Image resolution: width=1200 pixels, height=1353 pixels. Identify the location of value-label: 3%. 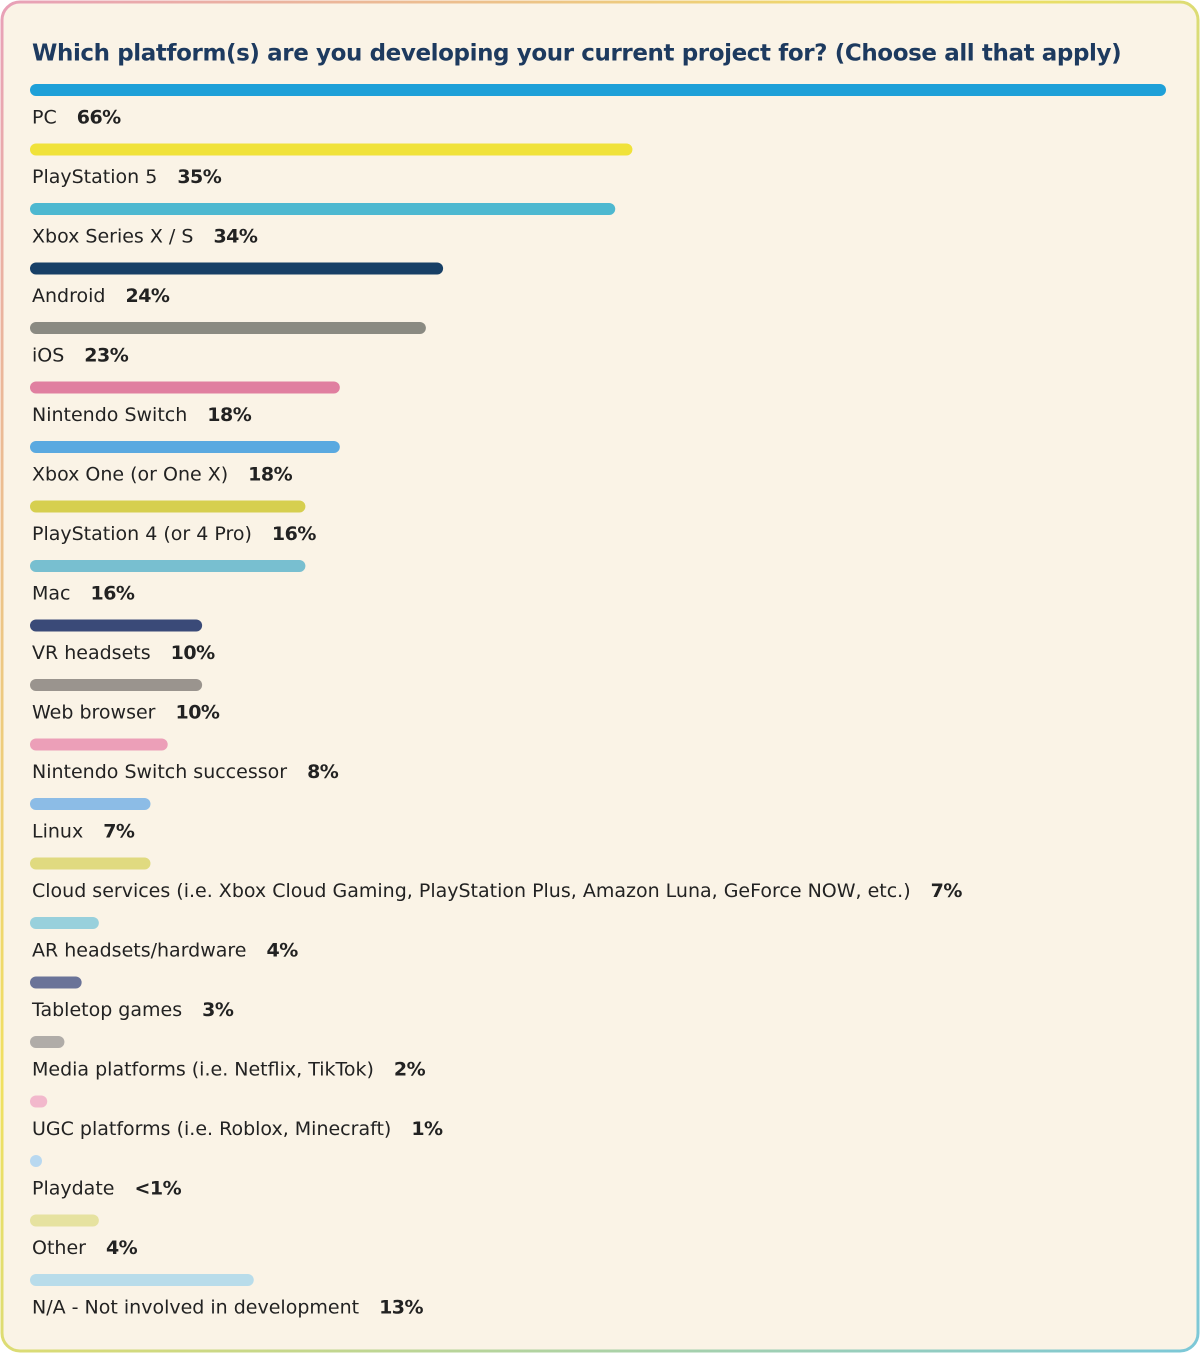
(218, 1010).